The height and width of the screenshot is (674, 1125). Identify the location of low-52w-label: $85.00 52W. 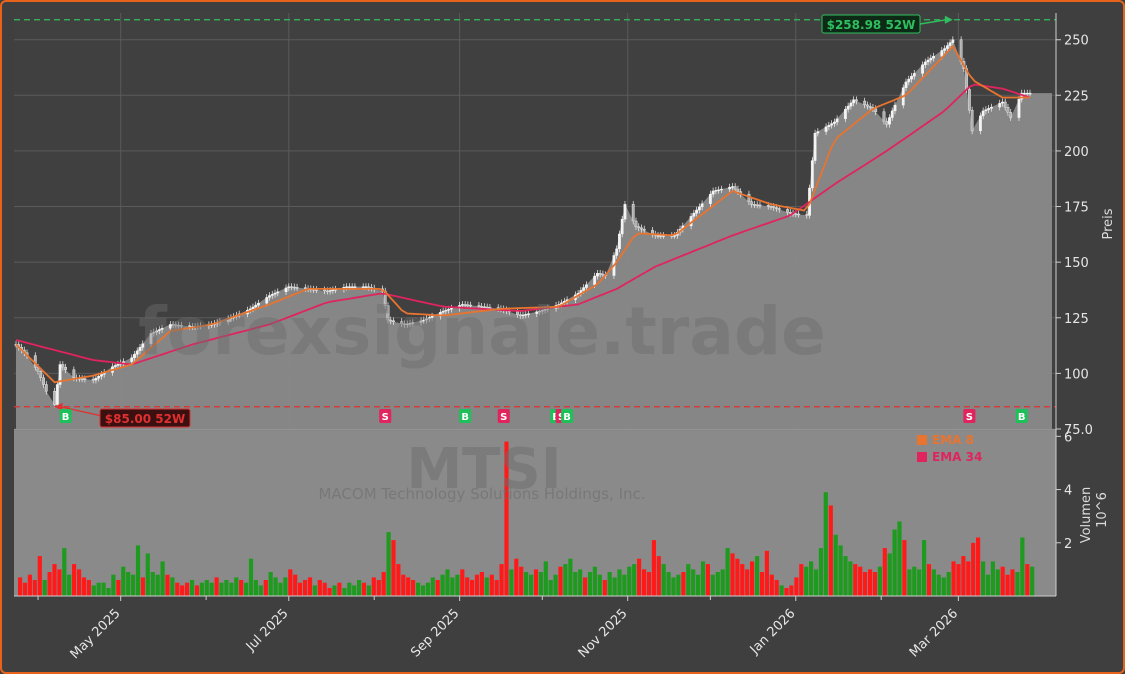
(145, 419).